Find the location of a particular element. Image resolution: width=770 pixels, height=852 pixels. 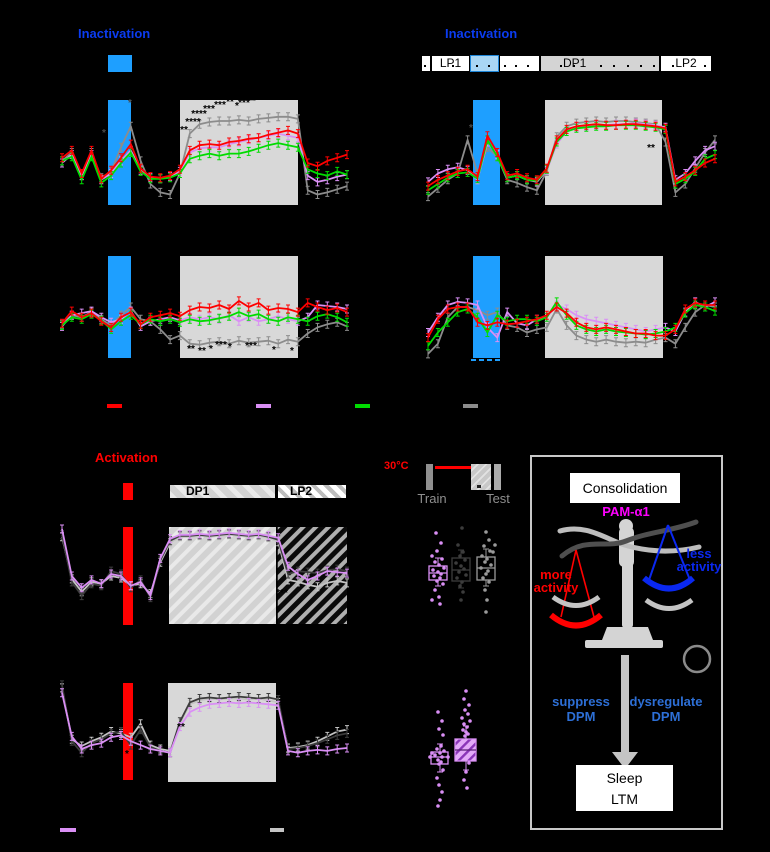

less-activity-label: less activity is located at coordinates (699, 560).